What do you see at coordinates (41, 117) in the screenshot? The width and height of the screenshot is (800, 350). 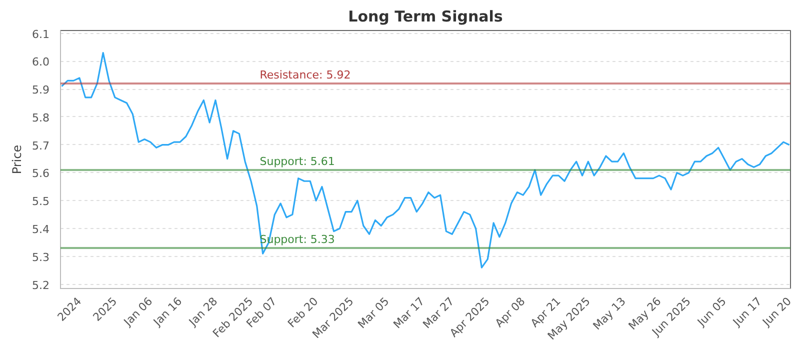 I see `y-tick-label: 5.8` at bounding box center [41, 117].